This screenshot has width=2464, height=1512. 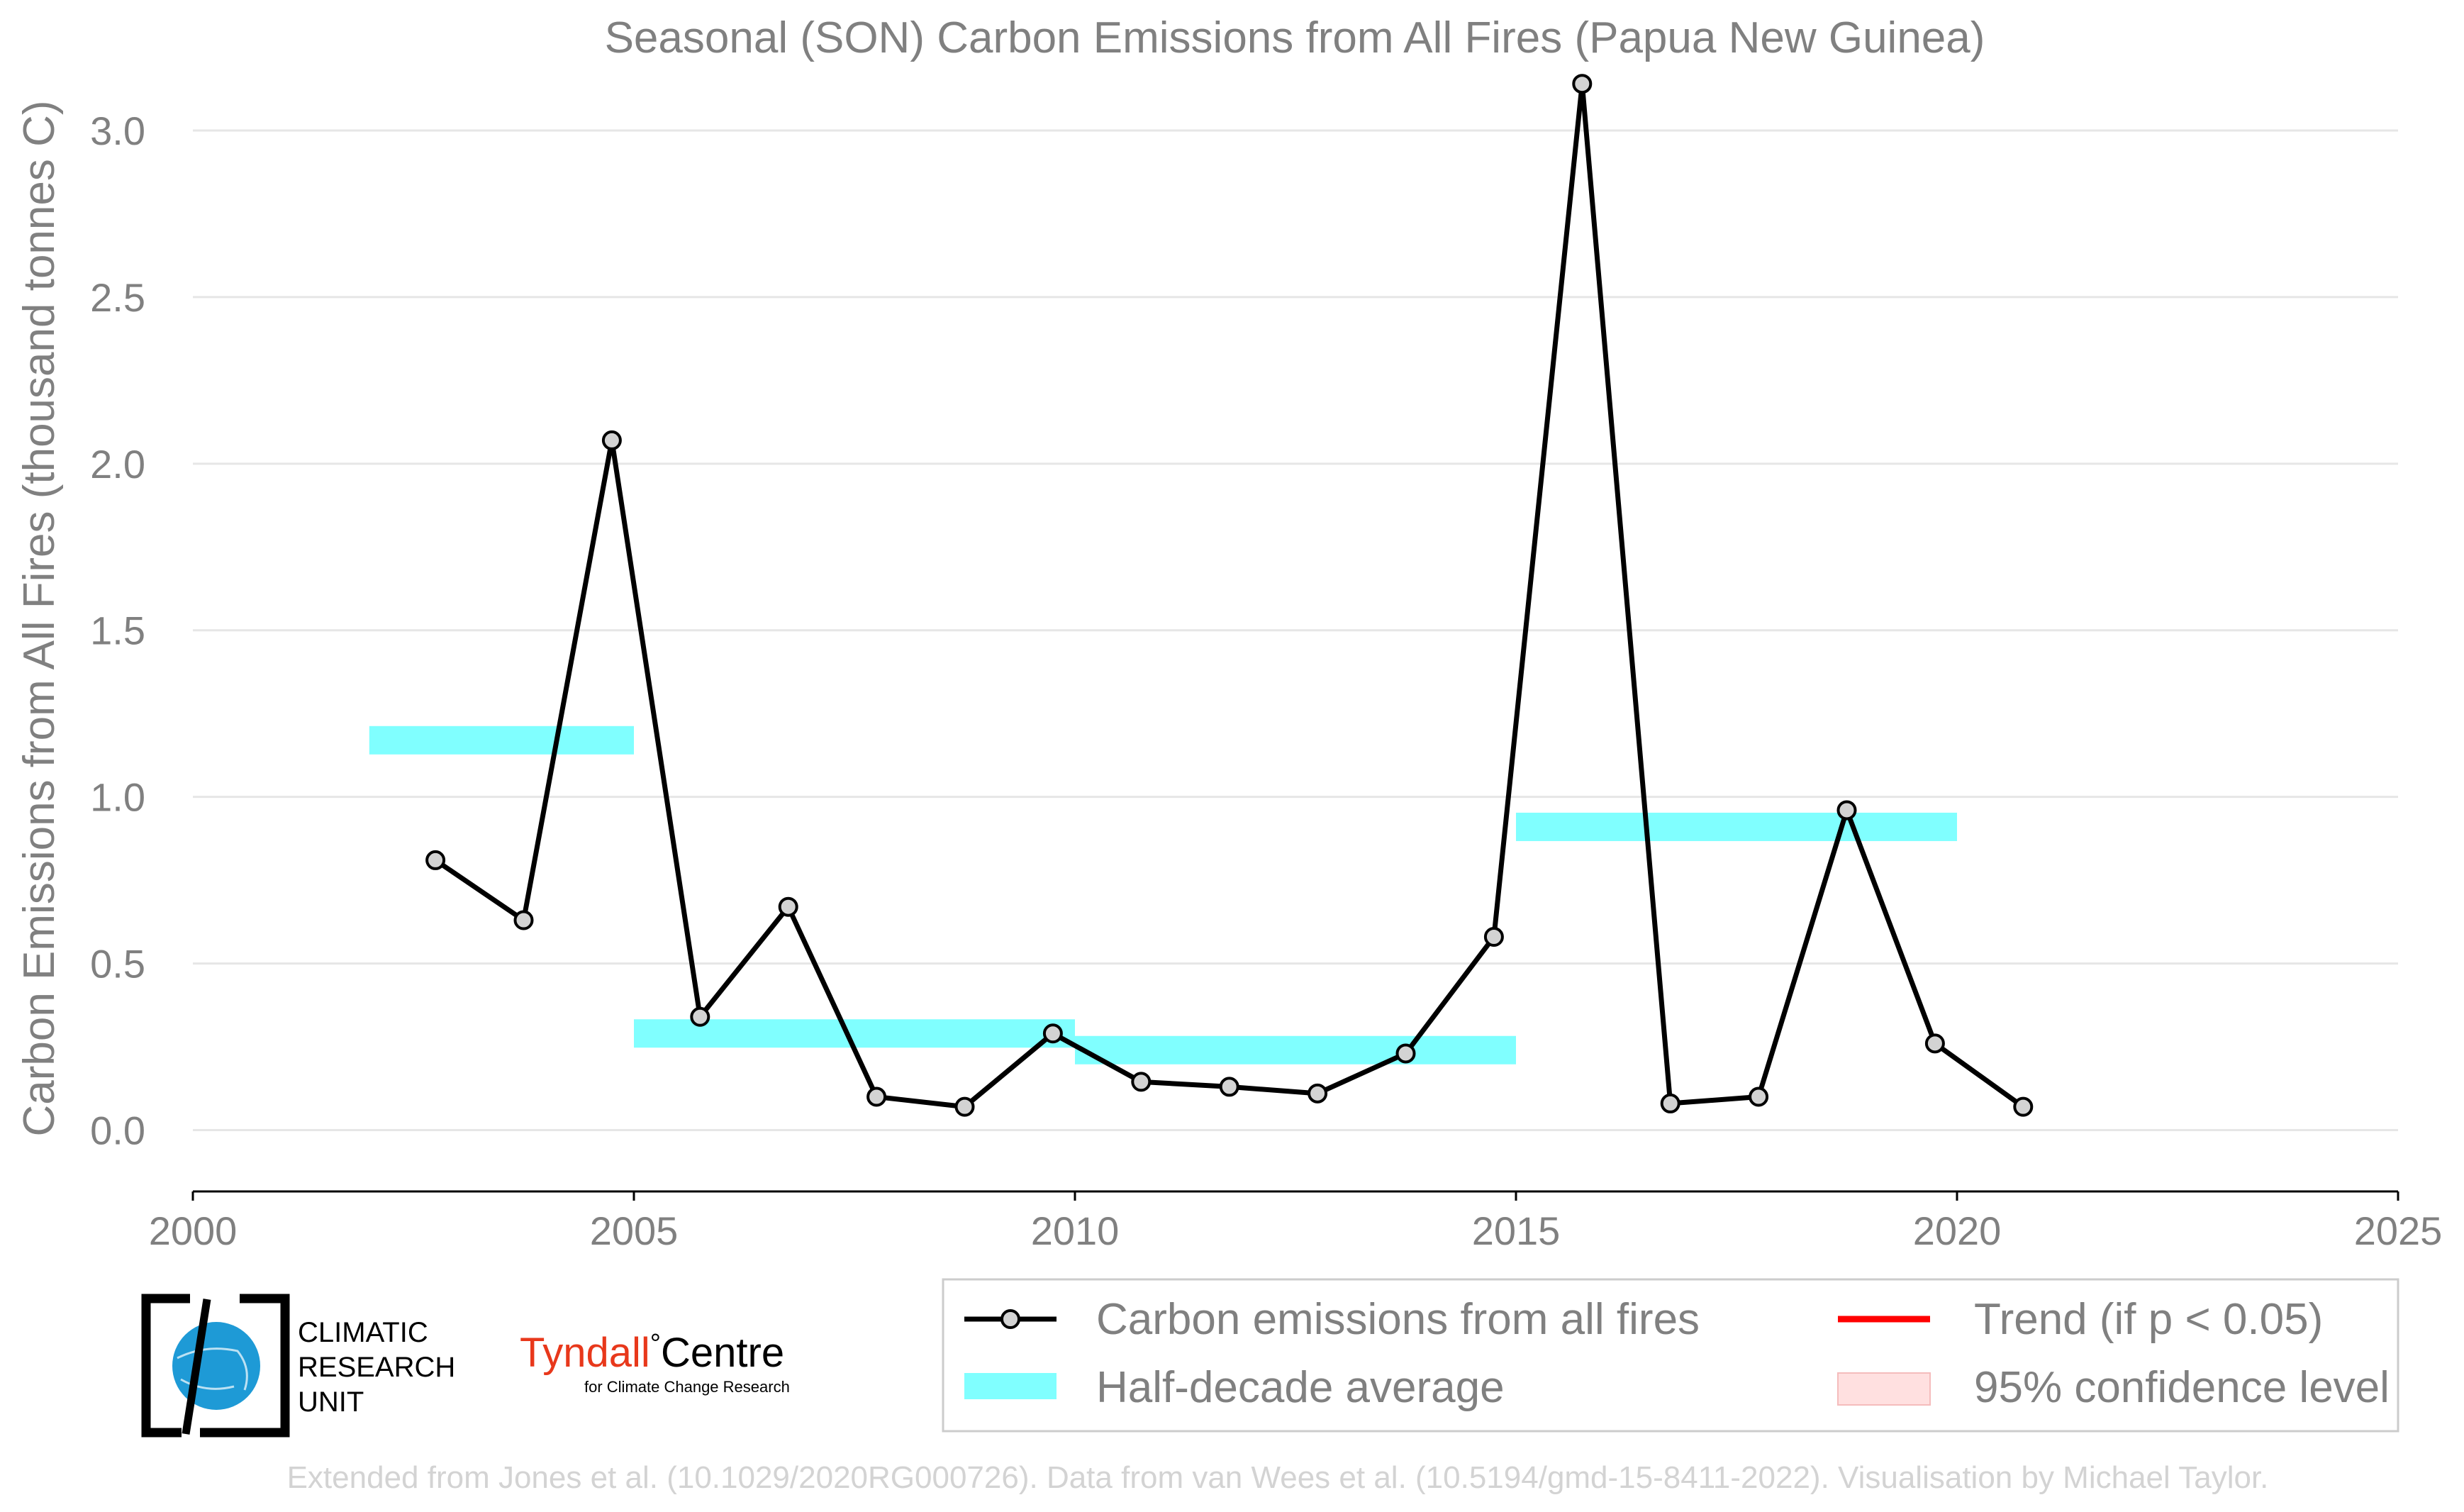 What do you see at coordinates (1295, 1196) in the screenshot?
I see `x-ticks` at bounding box center [1295, 1196].